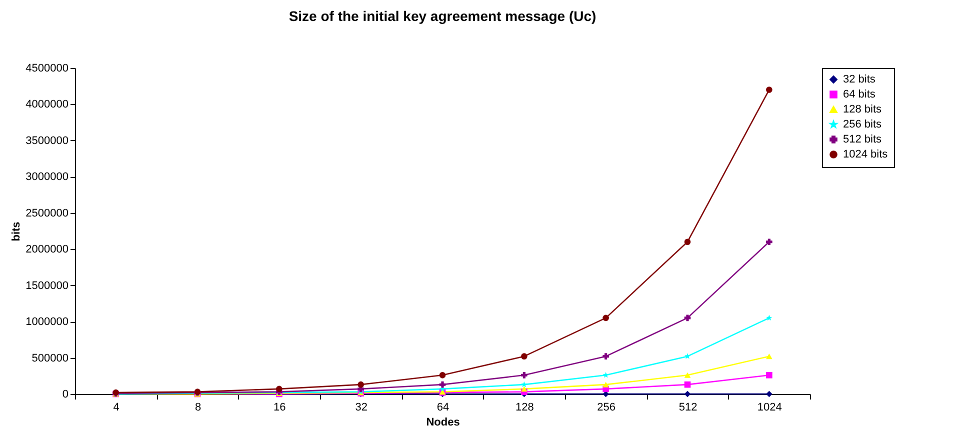  Describe the element at coordinates (47, 177) in the screenshot. I see `y-tick-label: 3000000` at that location.